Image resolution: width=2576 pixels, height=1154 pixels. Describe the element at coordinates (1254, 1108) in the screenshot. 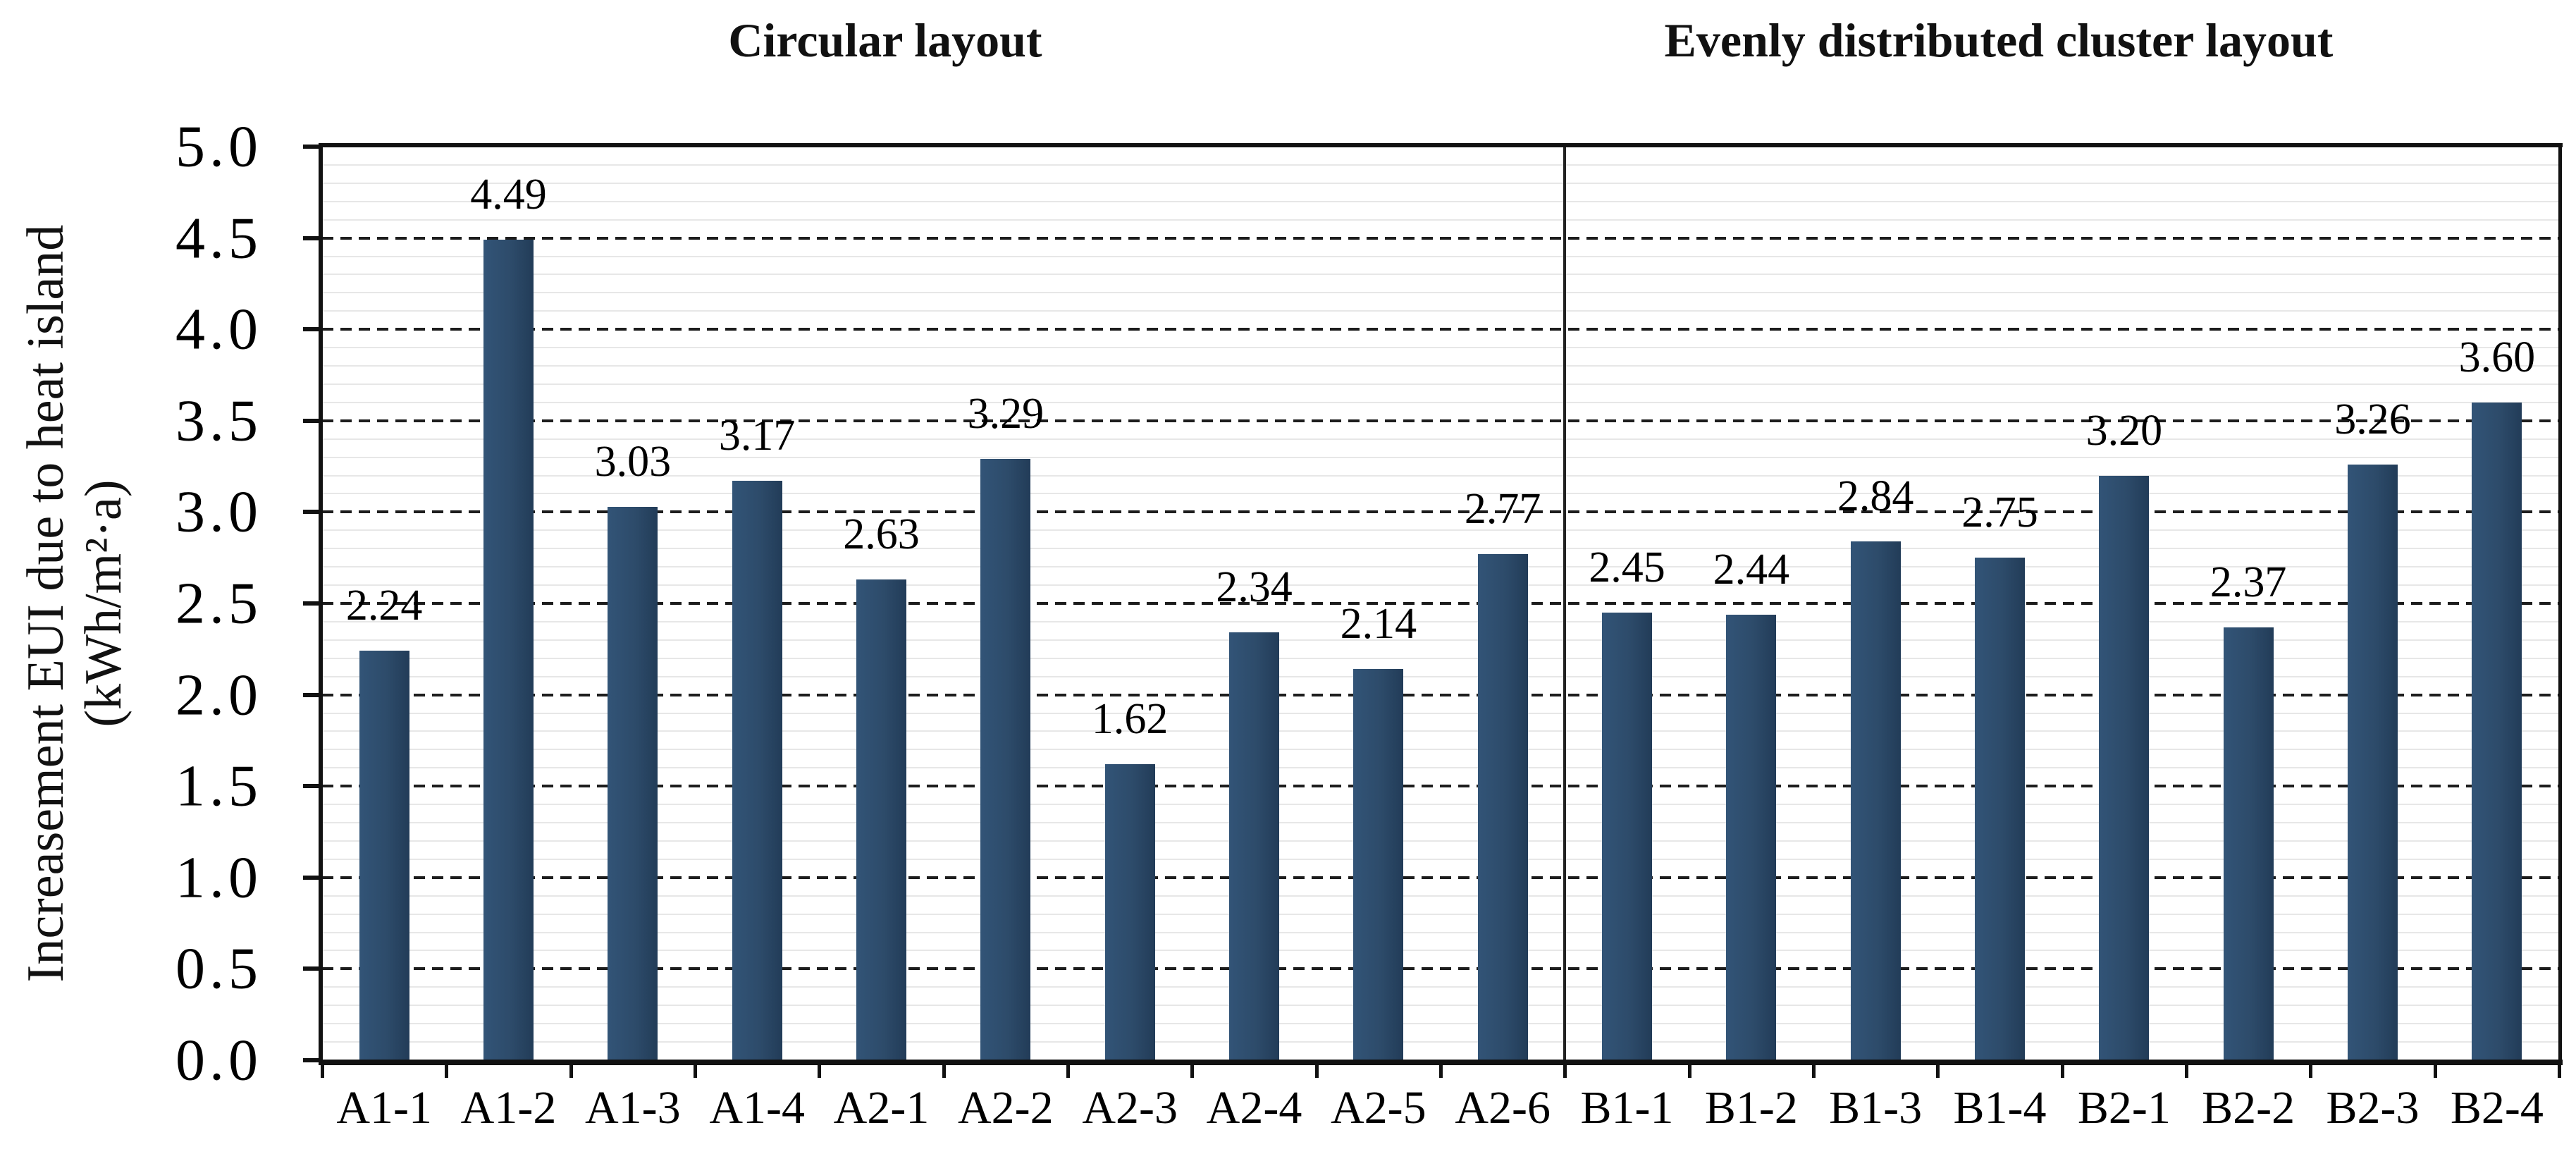

I see `x-tick-label-A2-4: A2-4` at that location.